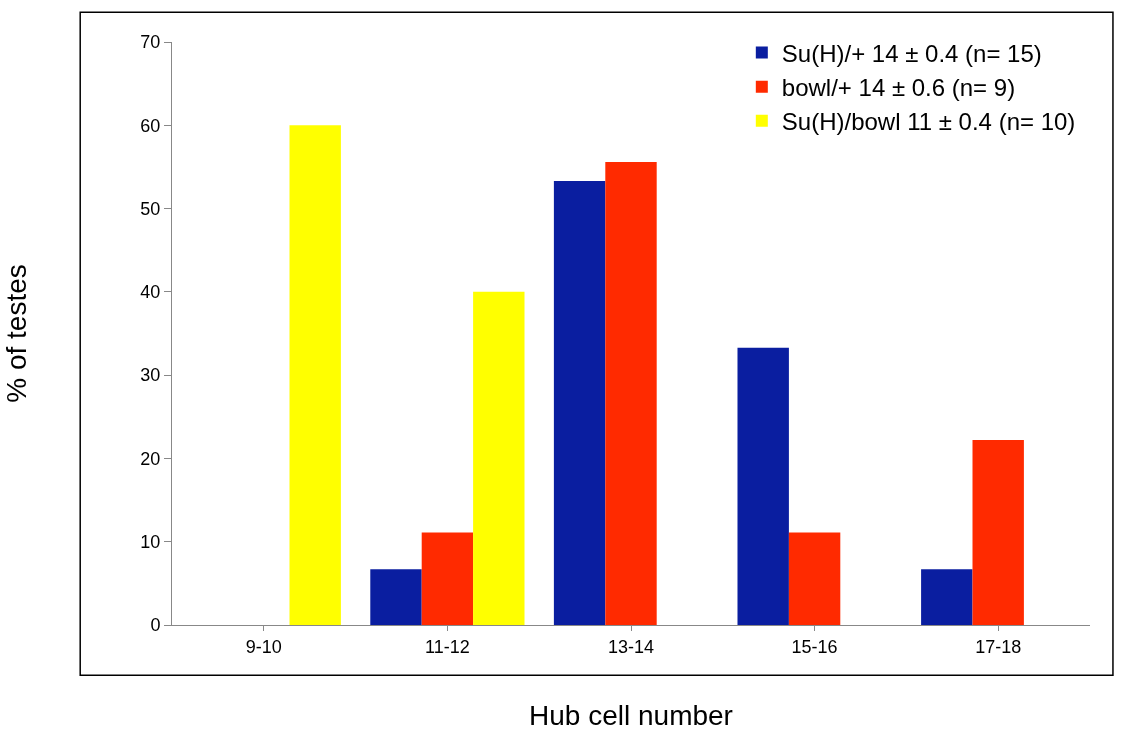 This screenshot has height=731, width=1125. What do you see at coordinates (631, 646) in the screenshot?
I see `x-tick-label: 13-14` at bounding box center [631, 646].